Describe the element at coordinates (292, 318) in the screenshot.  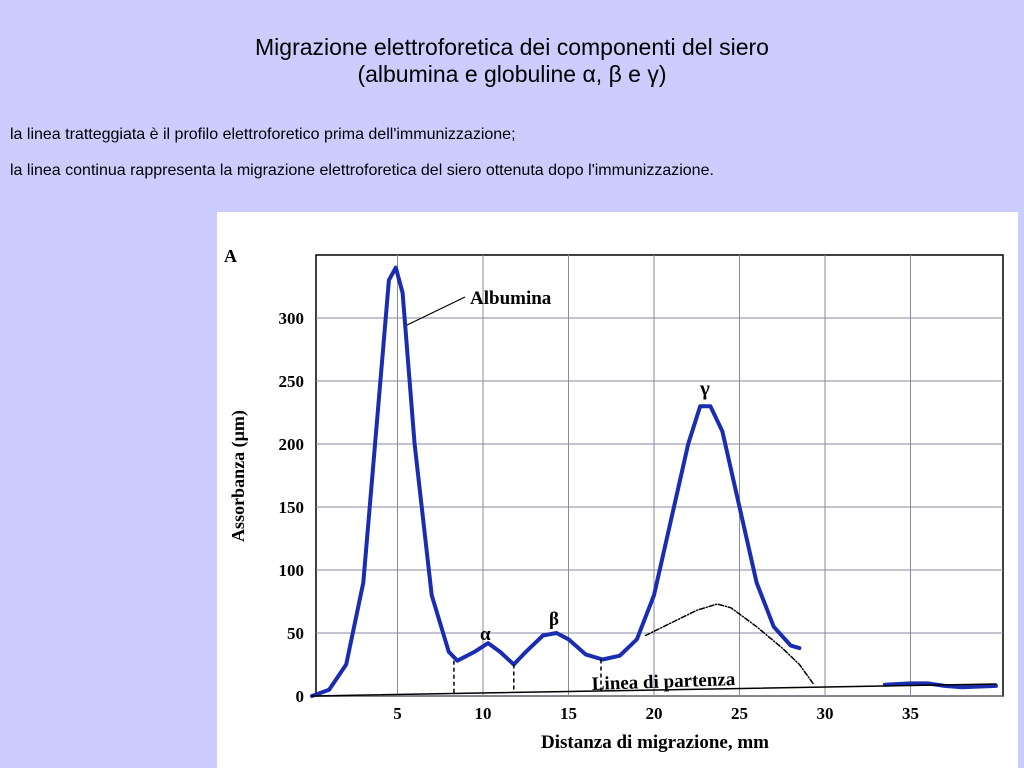
I see `y-tick-label: 300` at that location.